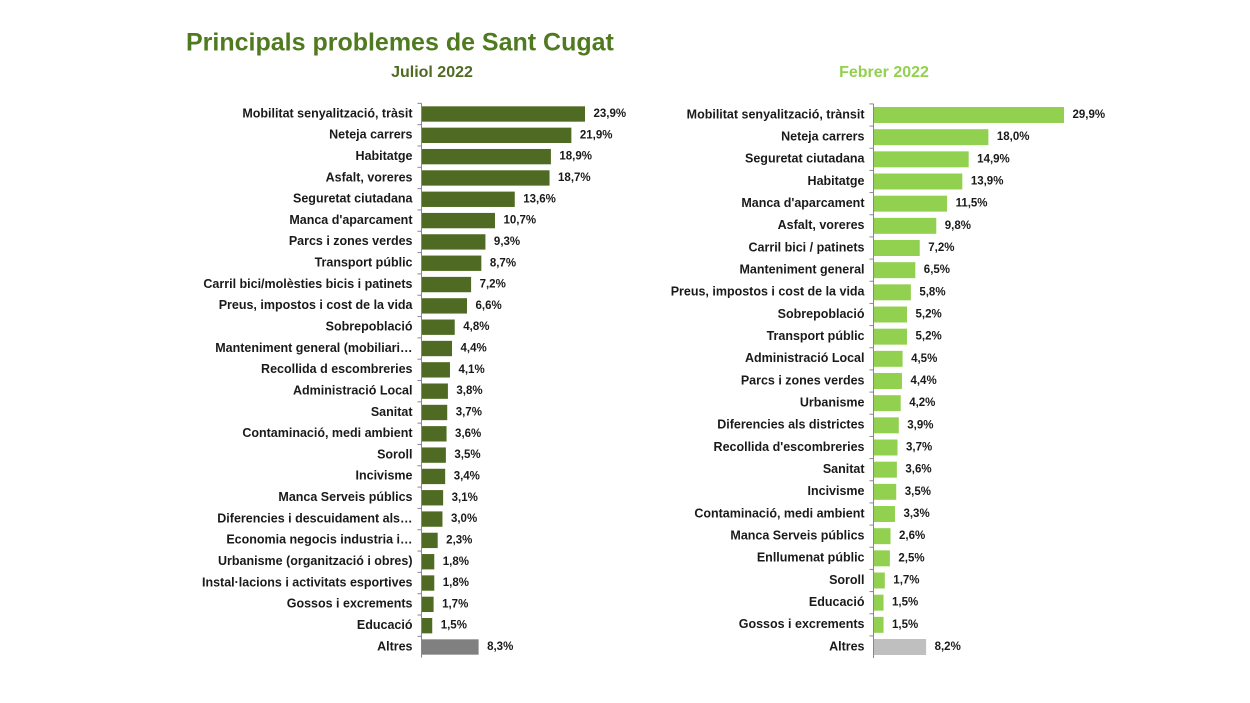  Describe the element at coordinates (912, 536) in the screenshot. I see `value-label: 2,6%` at that location.